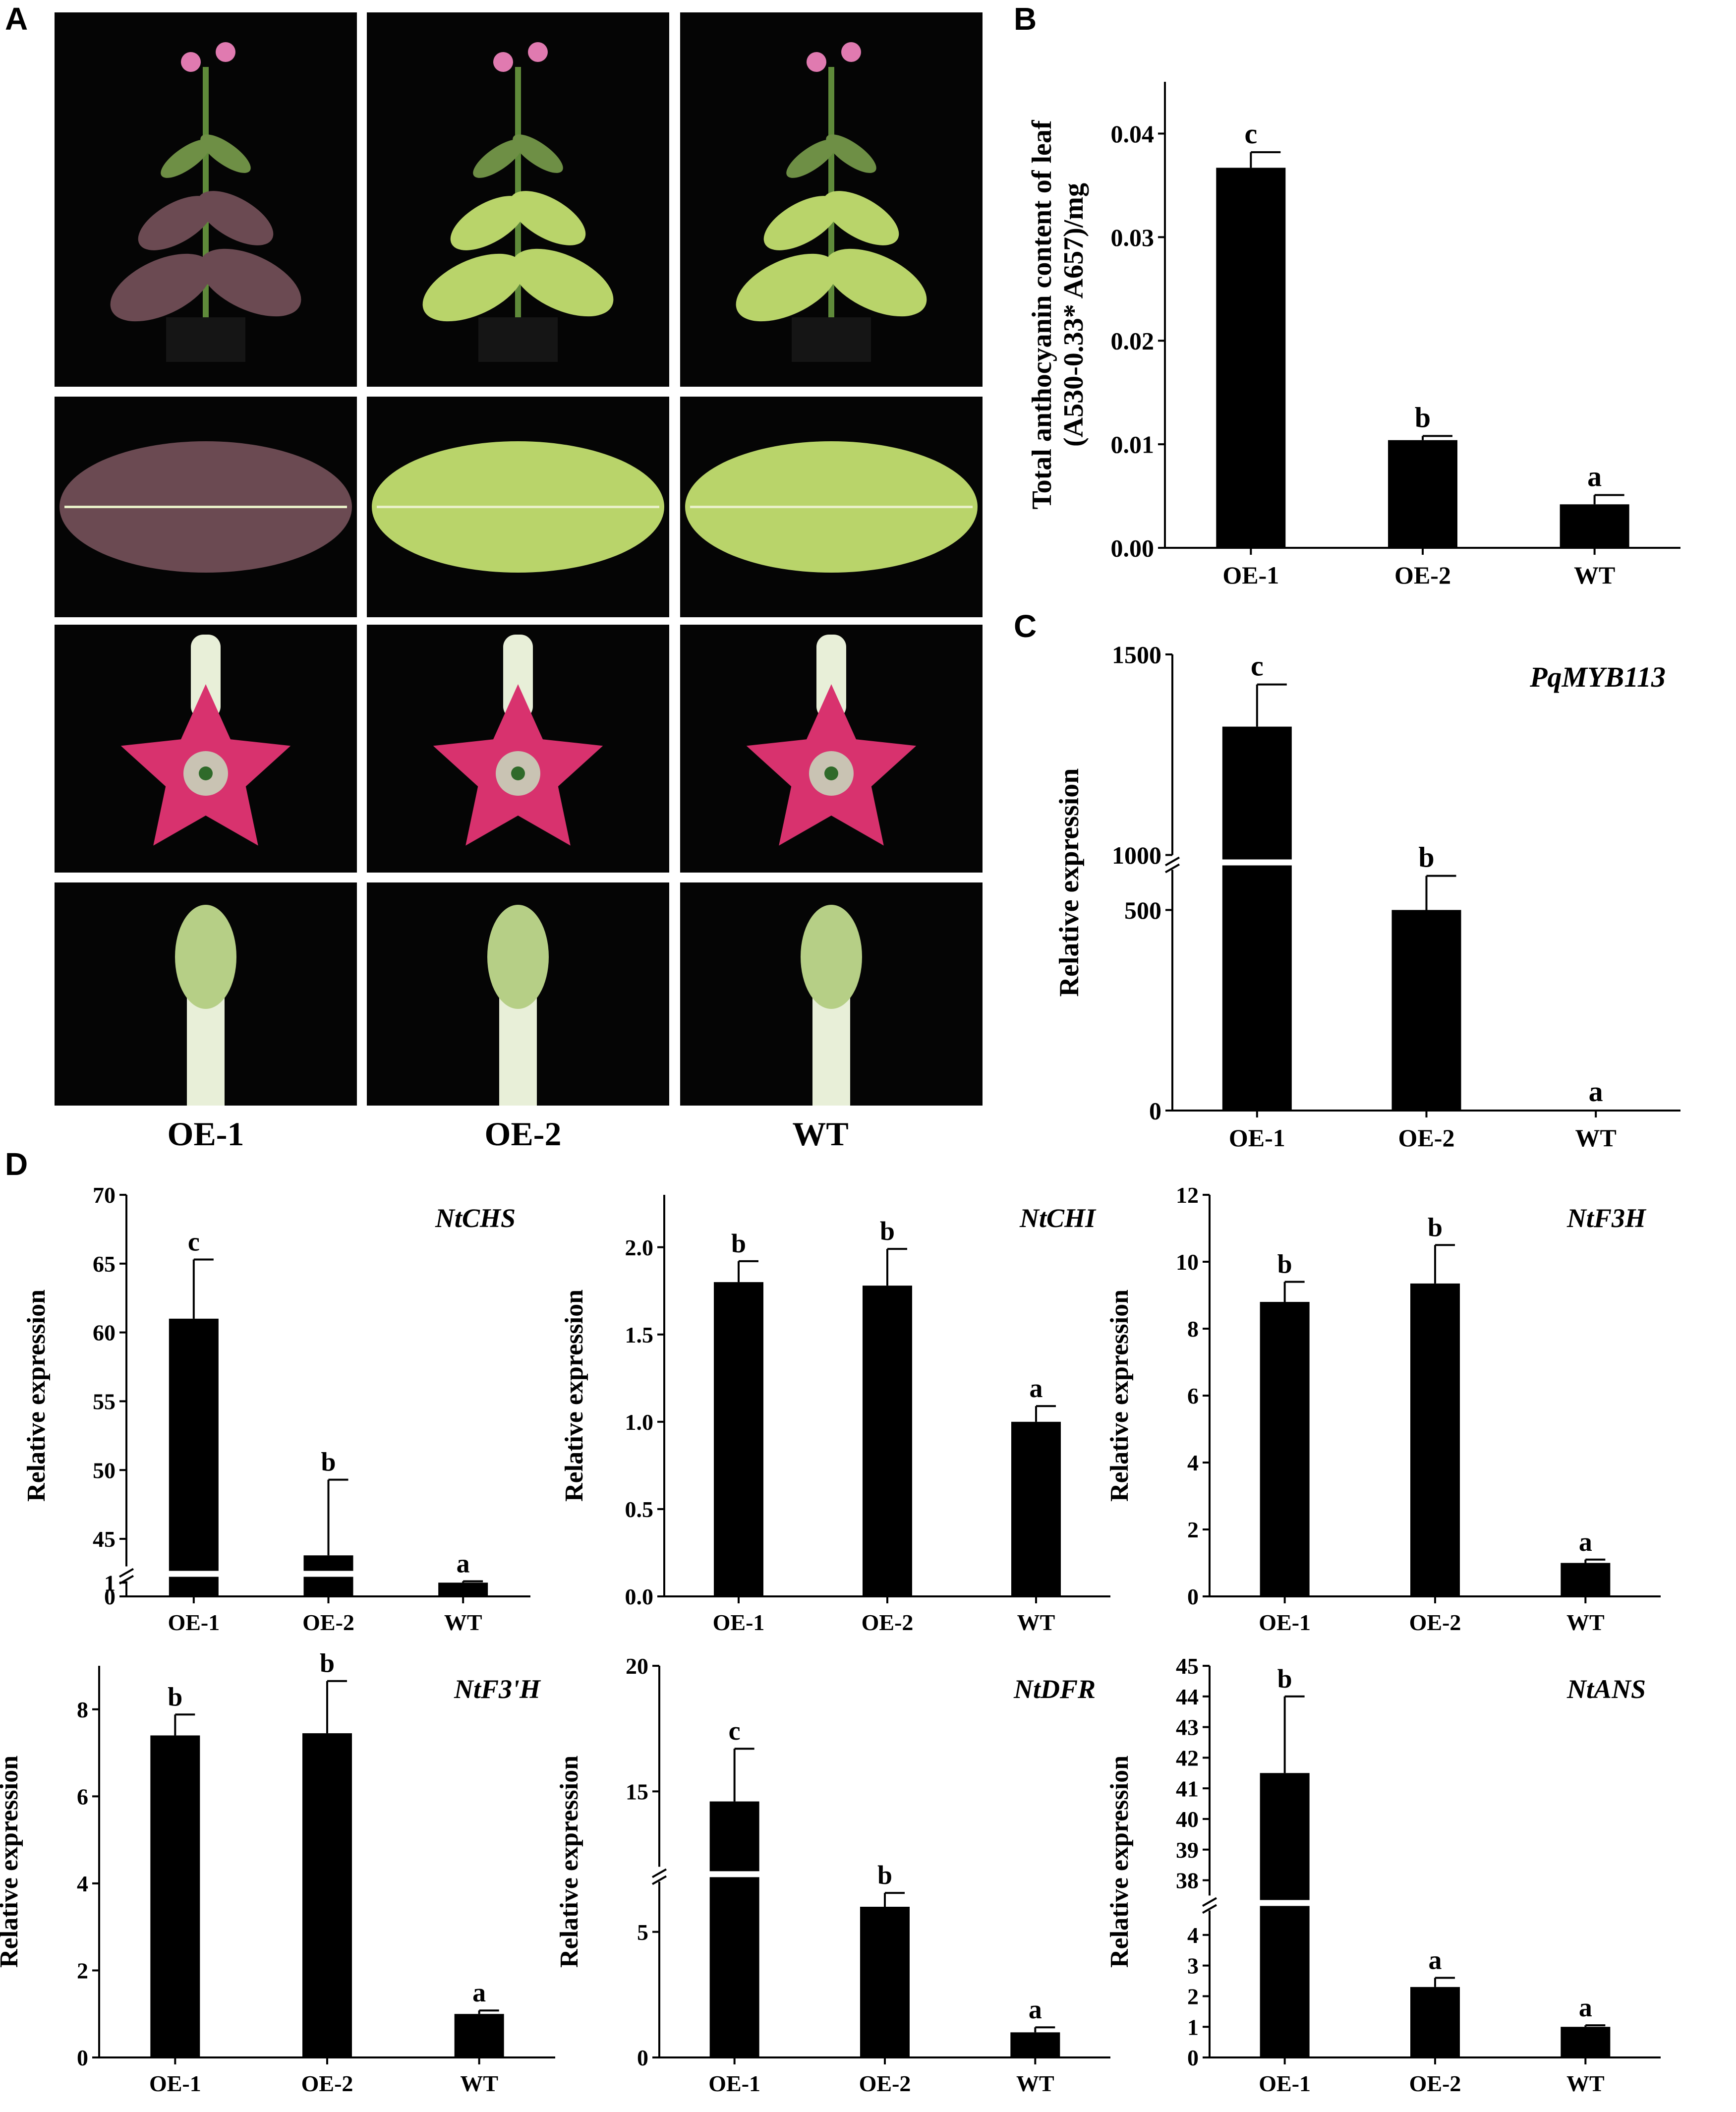 Image resolution: width=1736 pixels, height=2112 pixels. I want to click on gene-name: NtDFR, so click(1054, 1689).